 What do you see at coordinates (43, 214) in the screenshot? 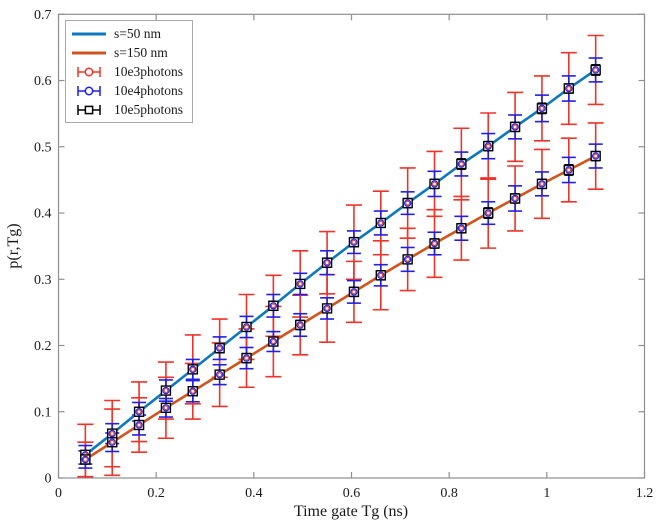
I see `y-tick-label: 0.4` at bounding box center [43, 214].